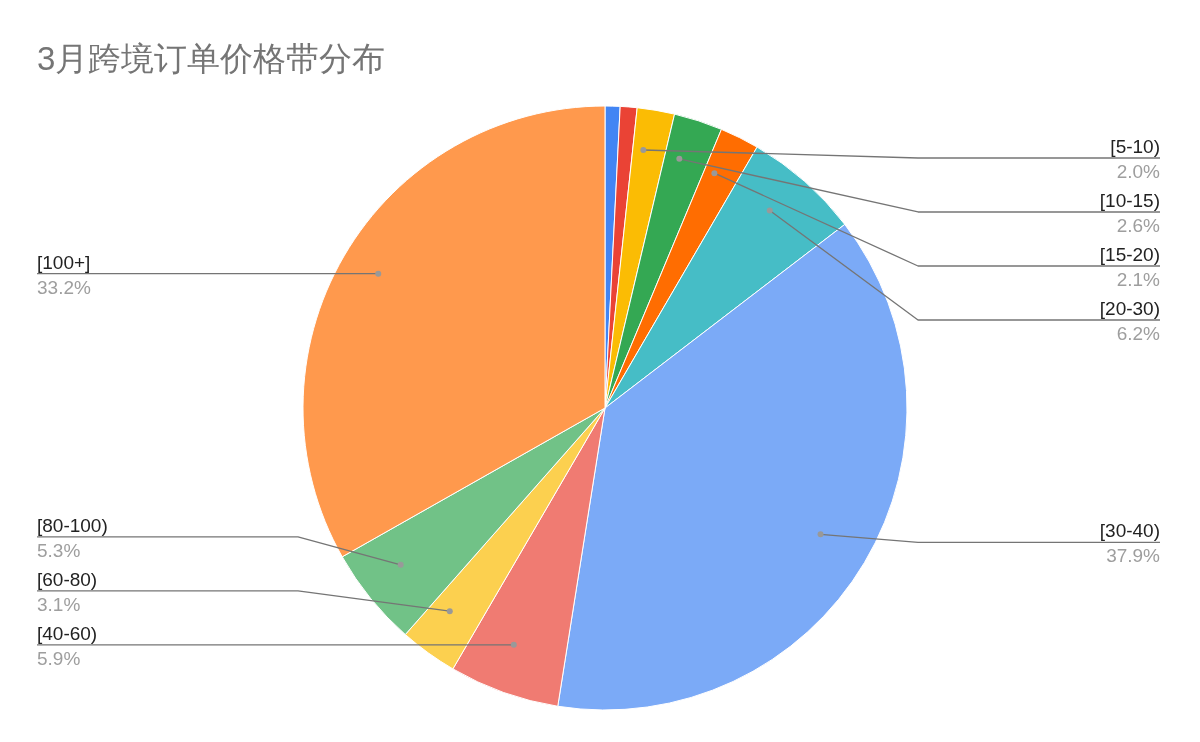  What do you see at coordinates (1135, 146) in the screenshot?
I see `slice-label: [5-10)` at bounding box center [1135, 146].